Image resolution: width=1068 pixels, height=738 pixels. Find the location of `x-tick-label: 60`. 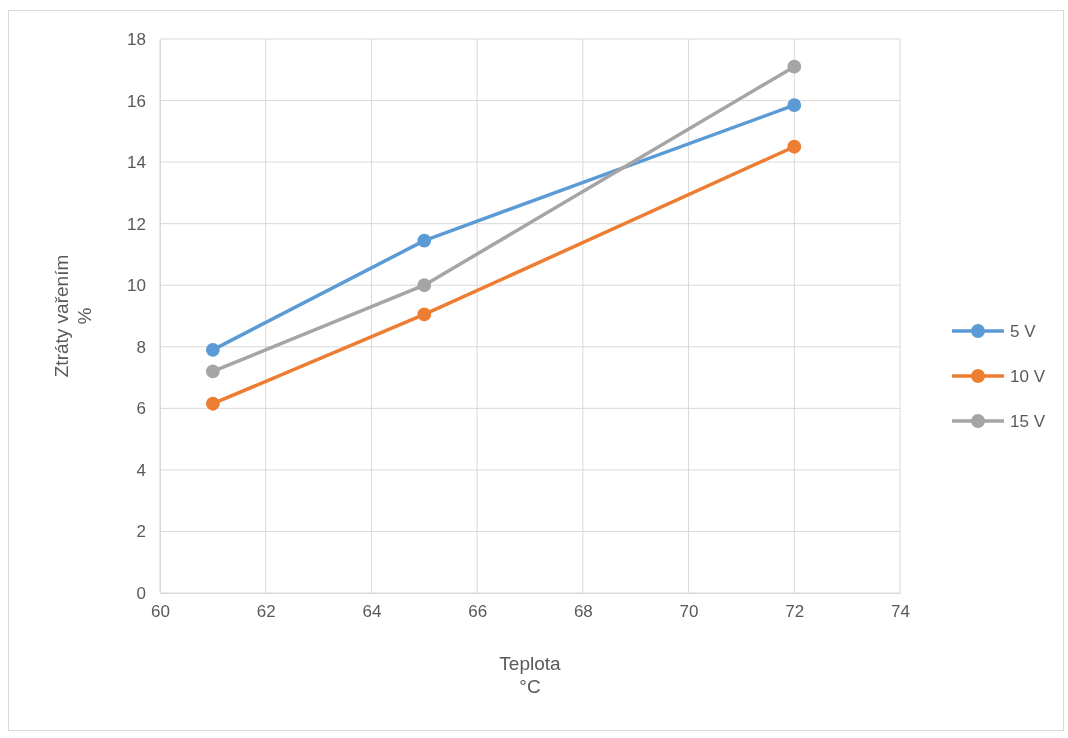

x-tick-label: 60 is located at coordinates (160, 612).